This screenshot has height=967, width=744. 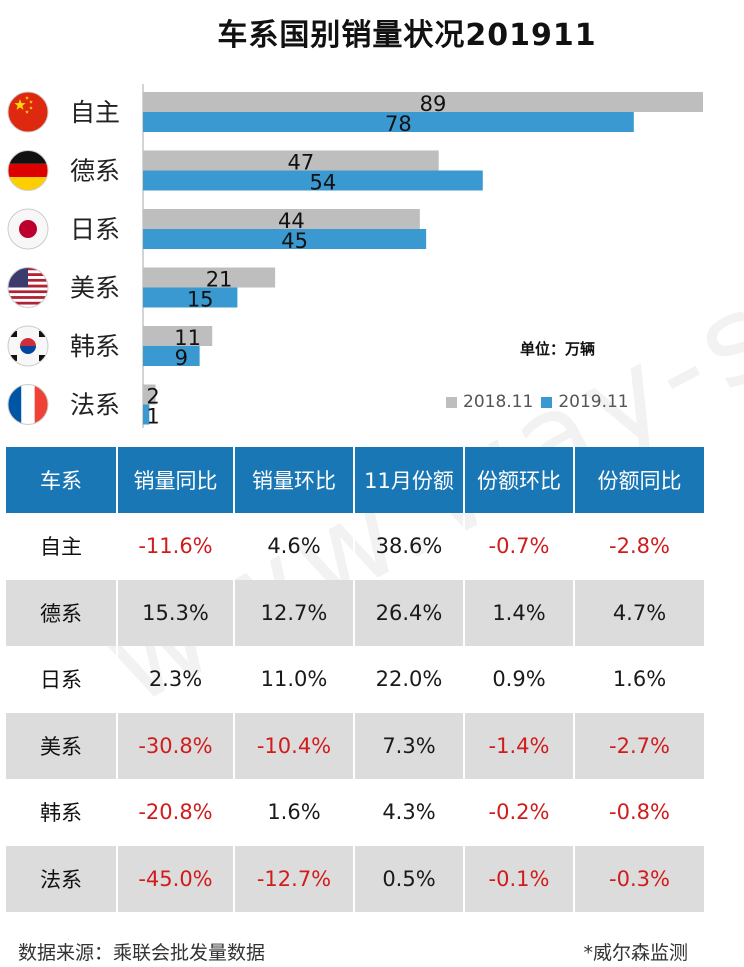 I want to click on row-label-cell: 日系, so click(x=62, y=679).